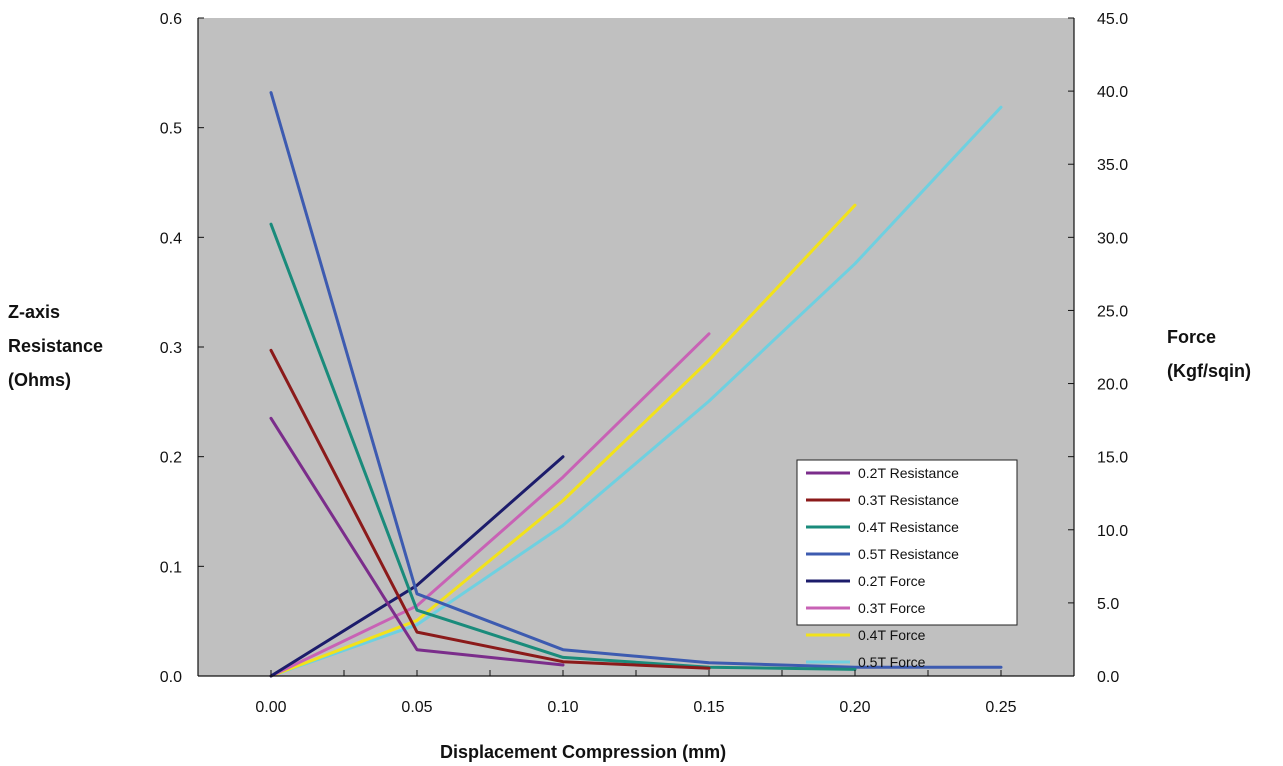 This screenshot has height=766, width=1283. I want to click on x-tick-label: 0.10, so click(562, 707).